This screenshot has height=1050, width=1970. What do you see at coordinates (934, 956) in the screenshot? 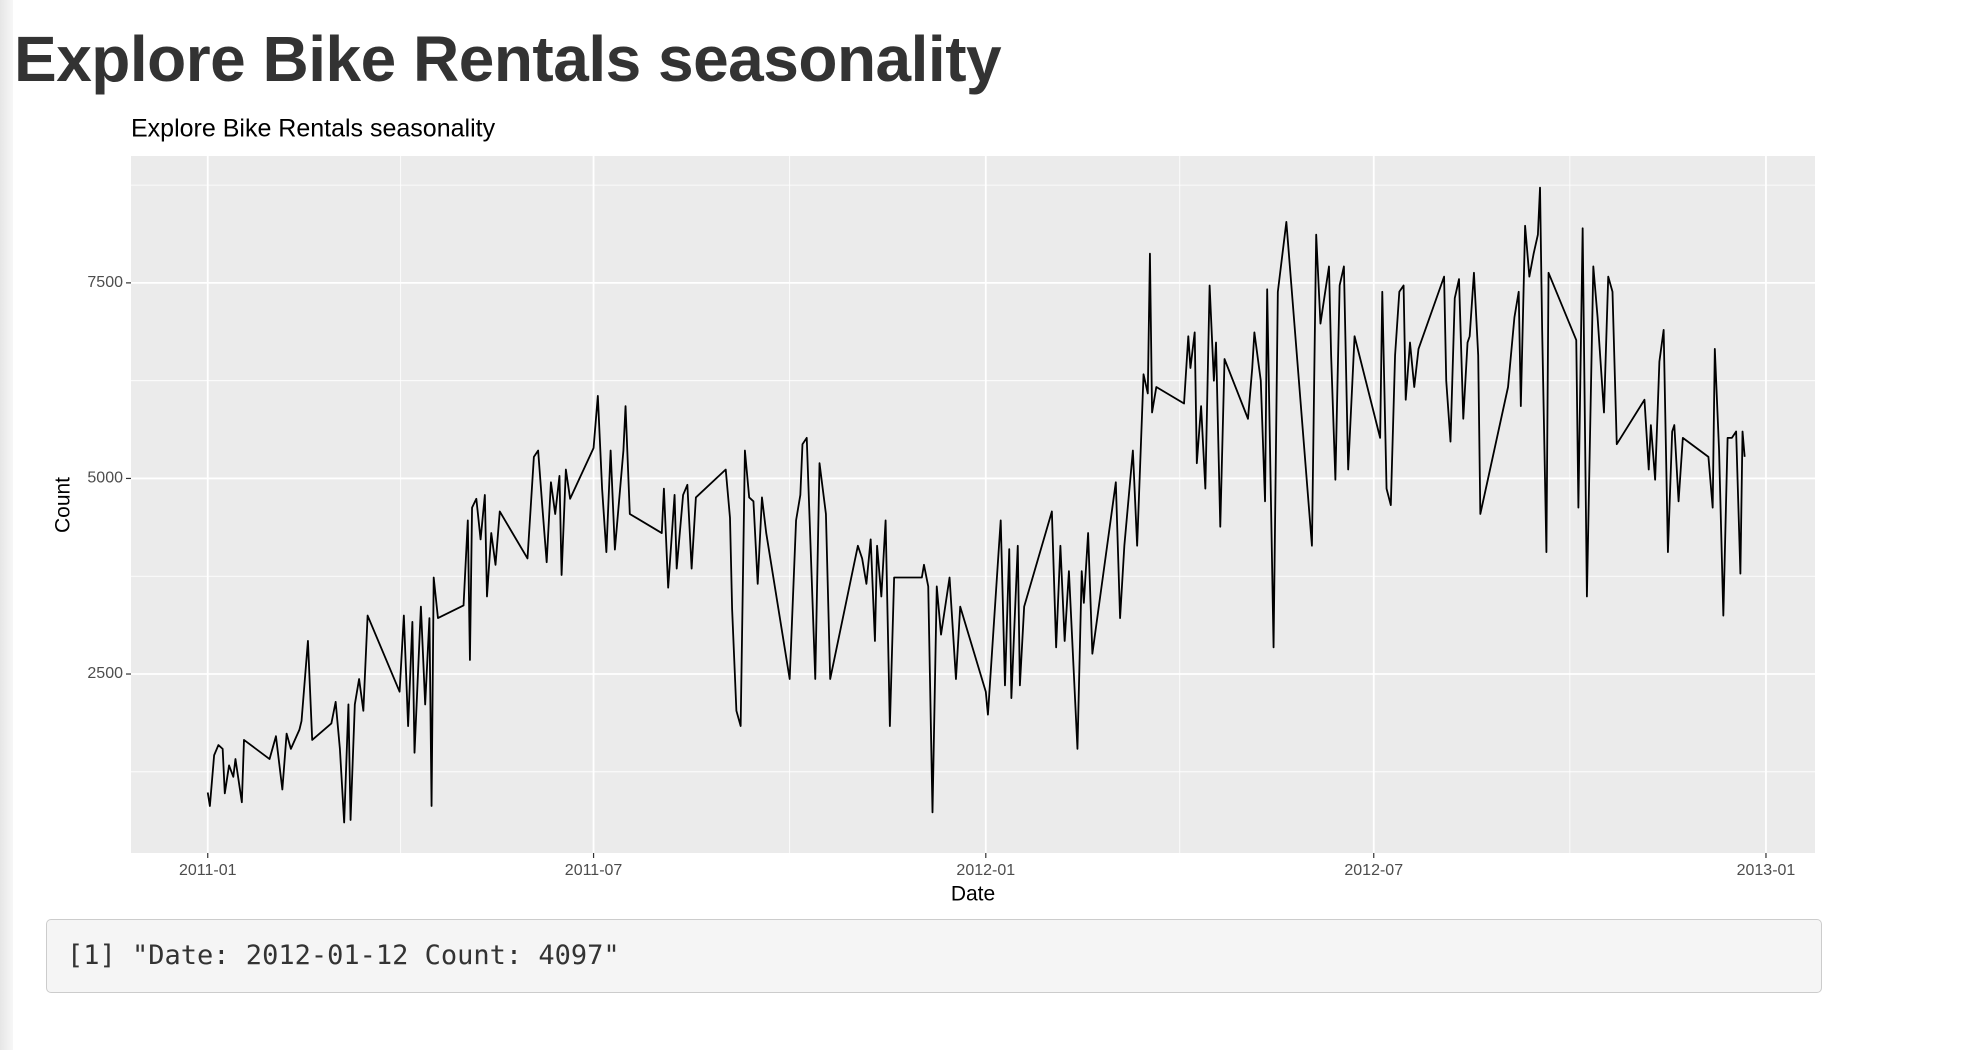
I see `console-output: [1] "Date: 2012-01-12 Count: 4097"` at bounding box center [934, 956].